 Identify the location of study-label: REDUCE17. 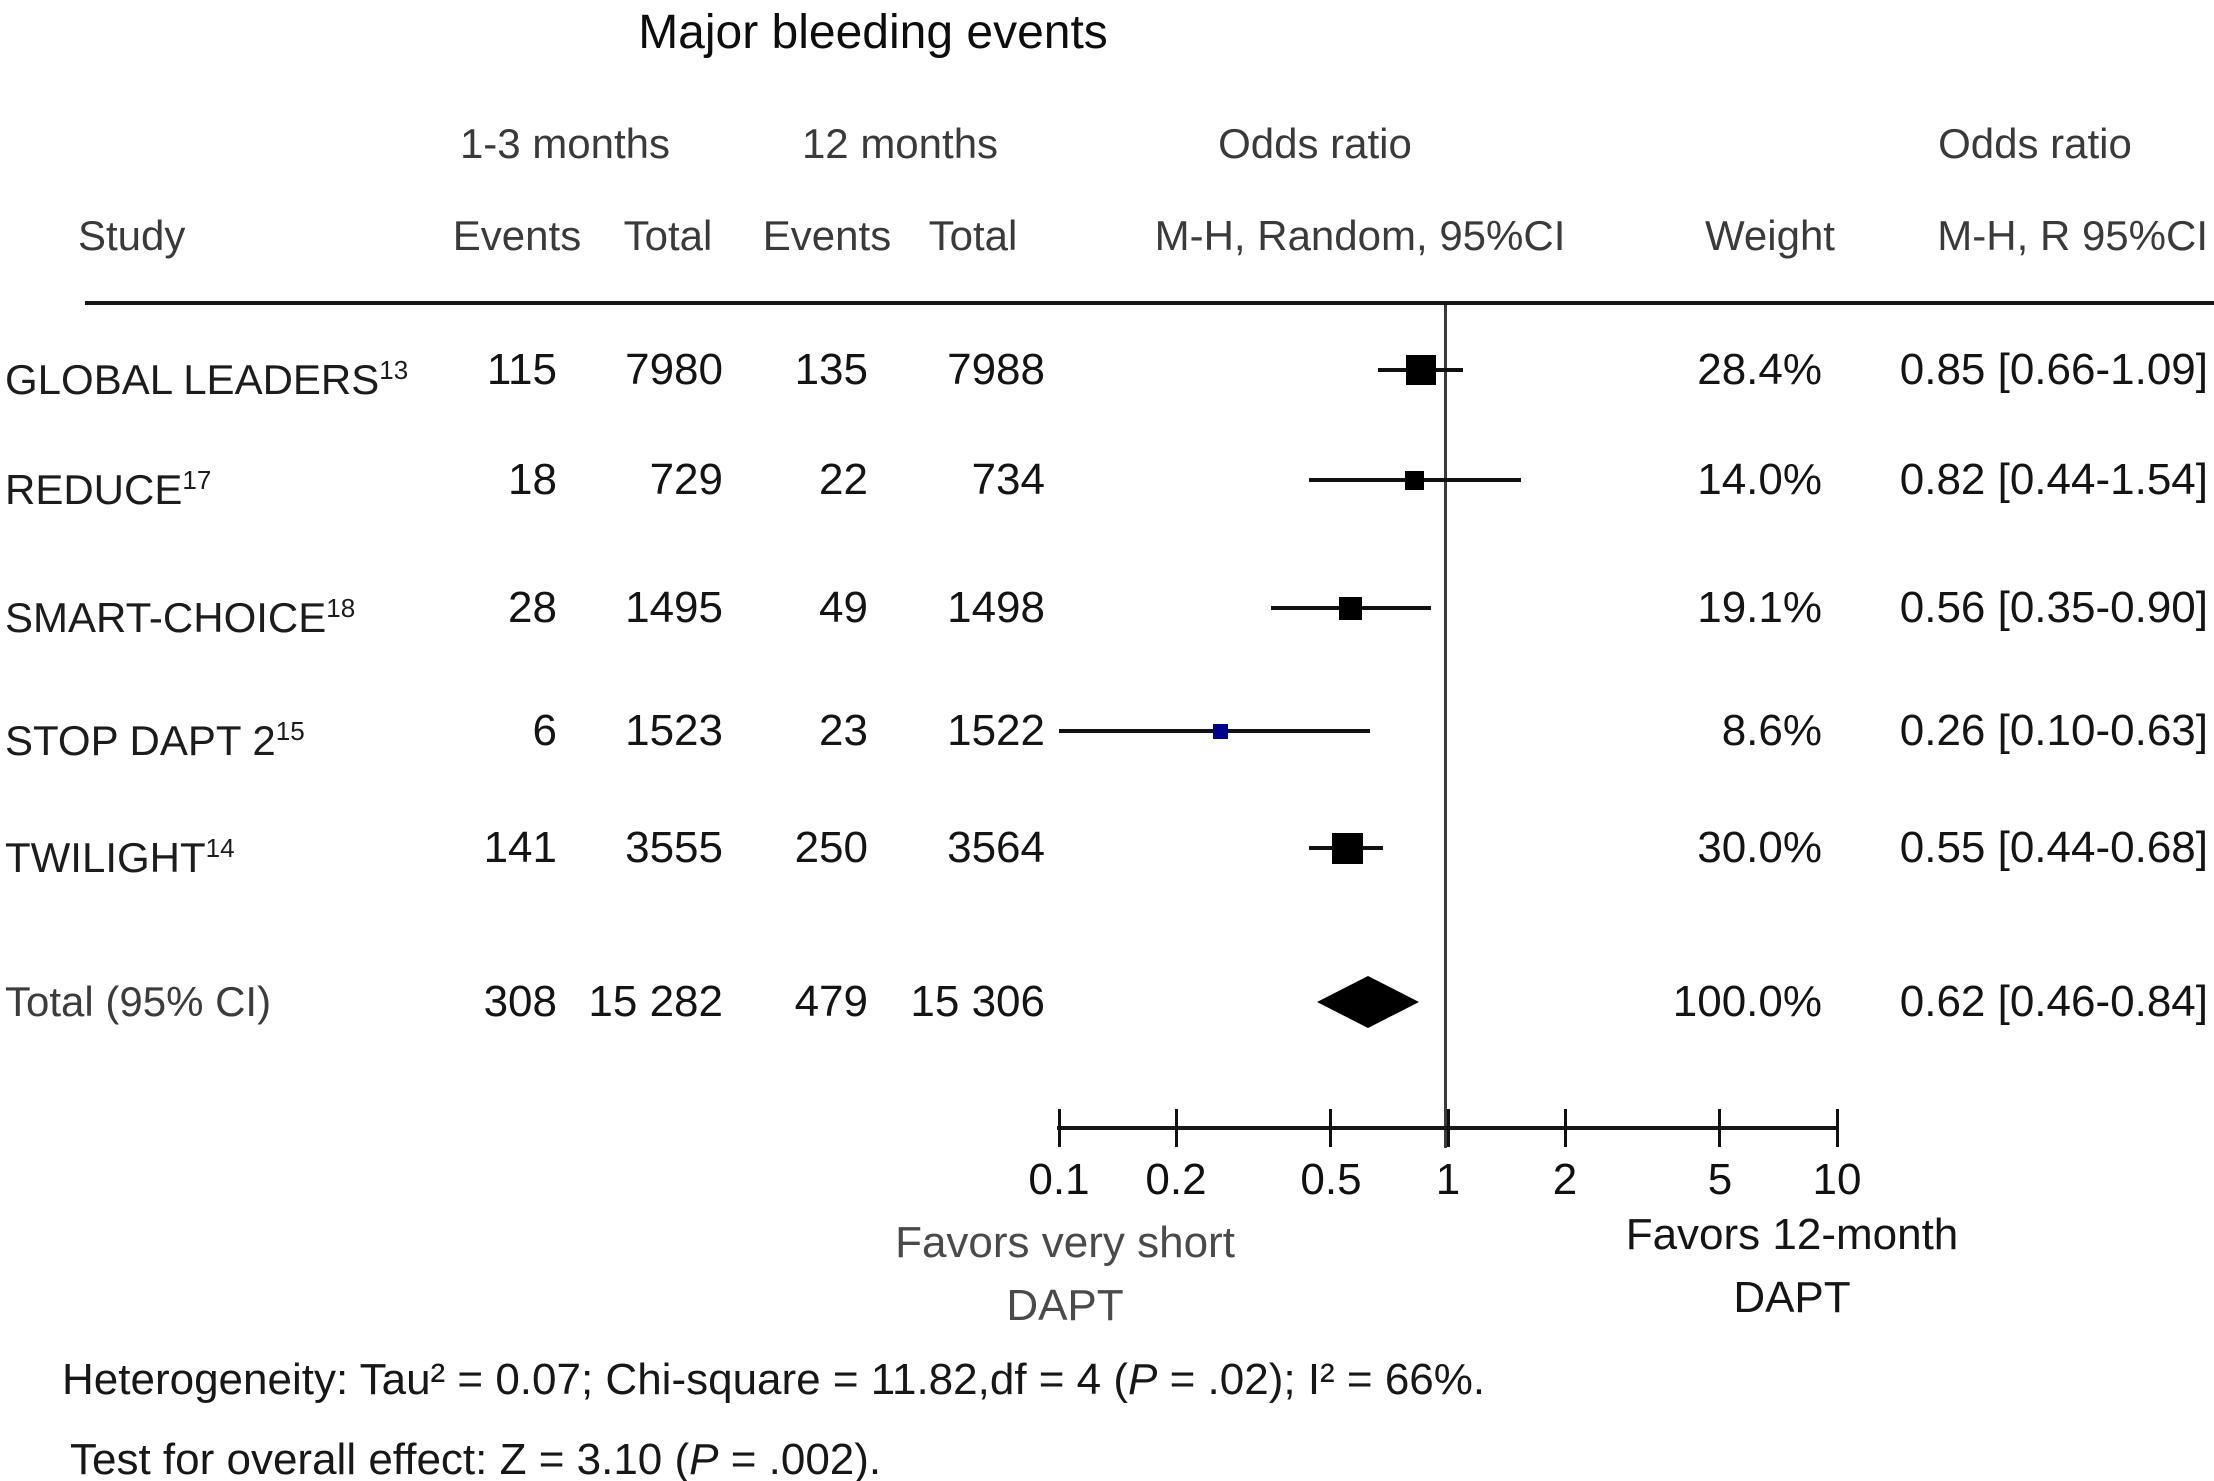
(108, 489).